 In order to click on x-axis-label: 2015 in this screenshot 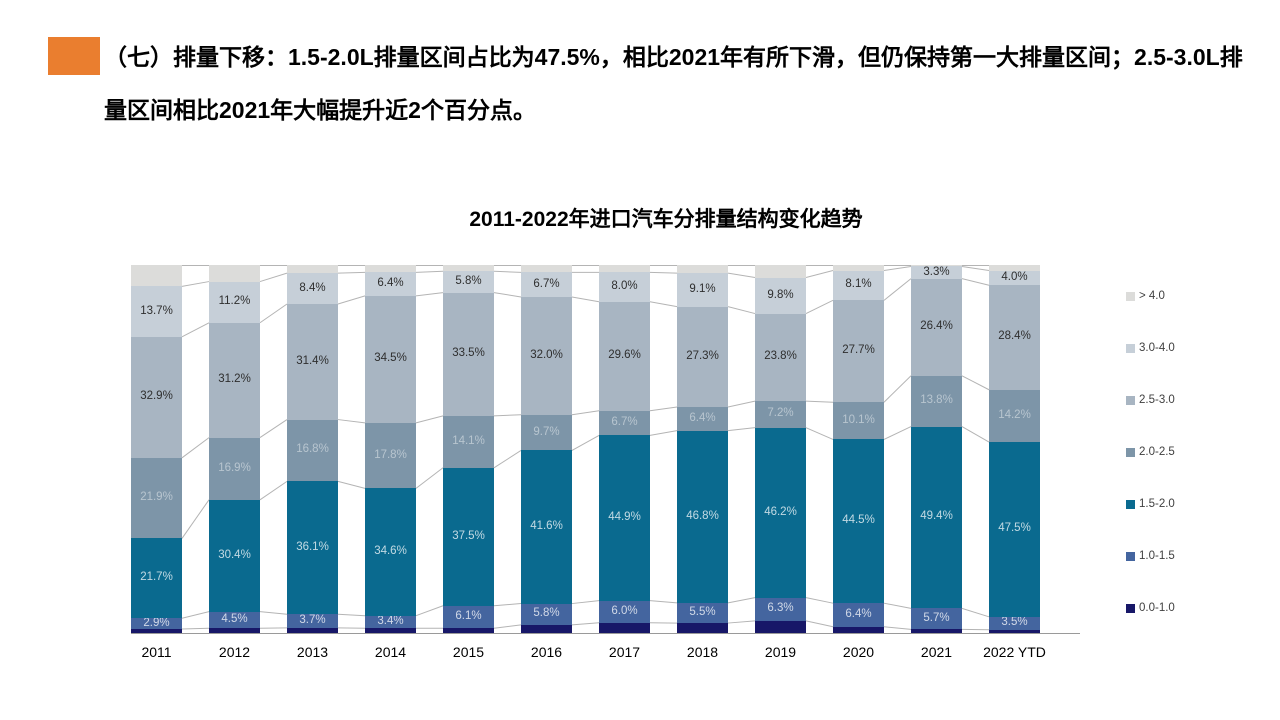, I will do `click(468, 652)`.